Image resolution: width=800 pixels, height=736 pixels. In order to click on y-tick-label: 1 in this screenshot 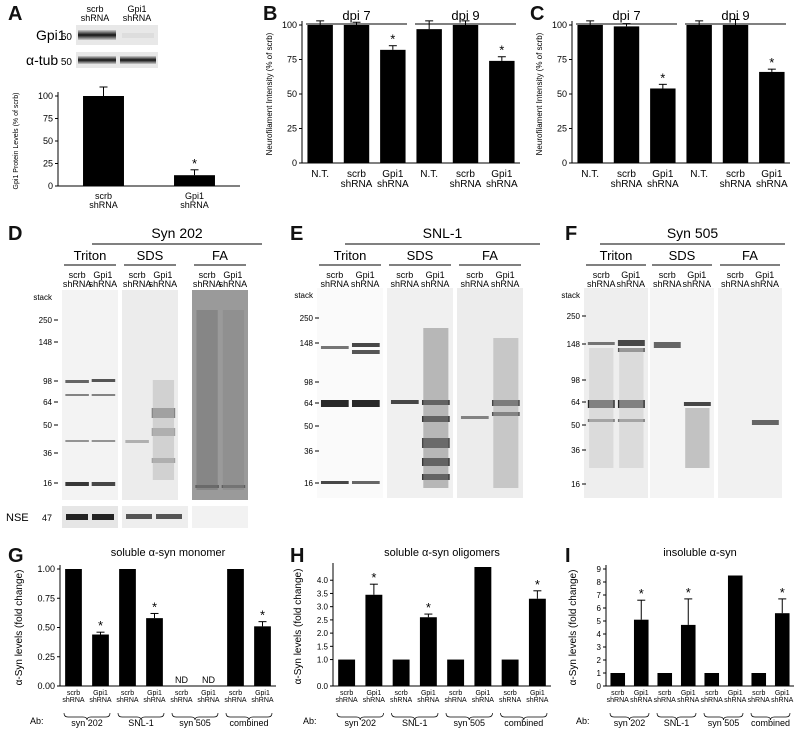, I will do `click(599, 673)`.